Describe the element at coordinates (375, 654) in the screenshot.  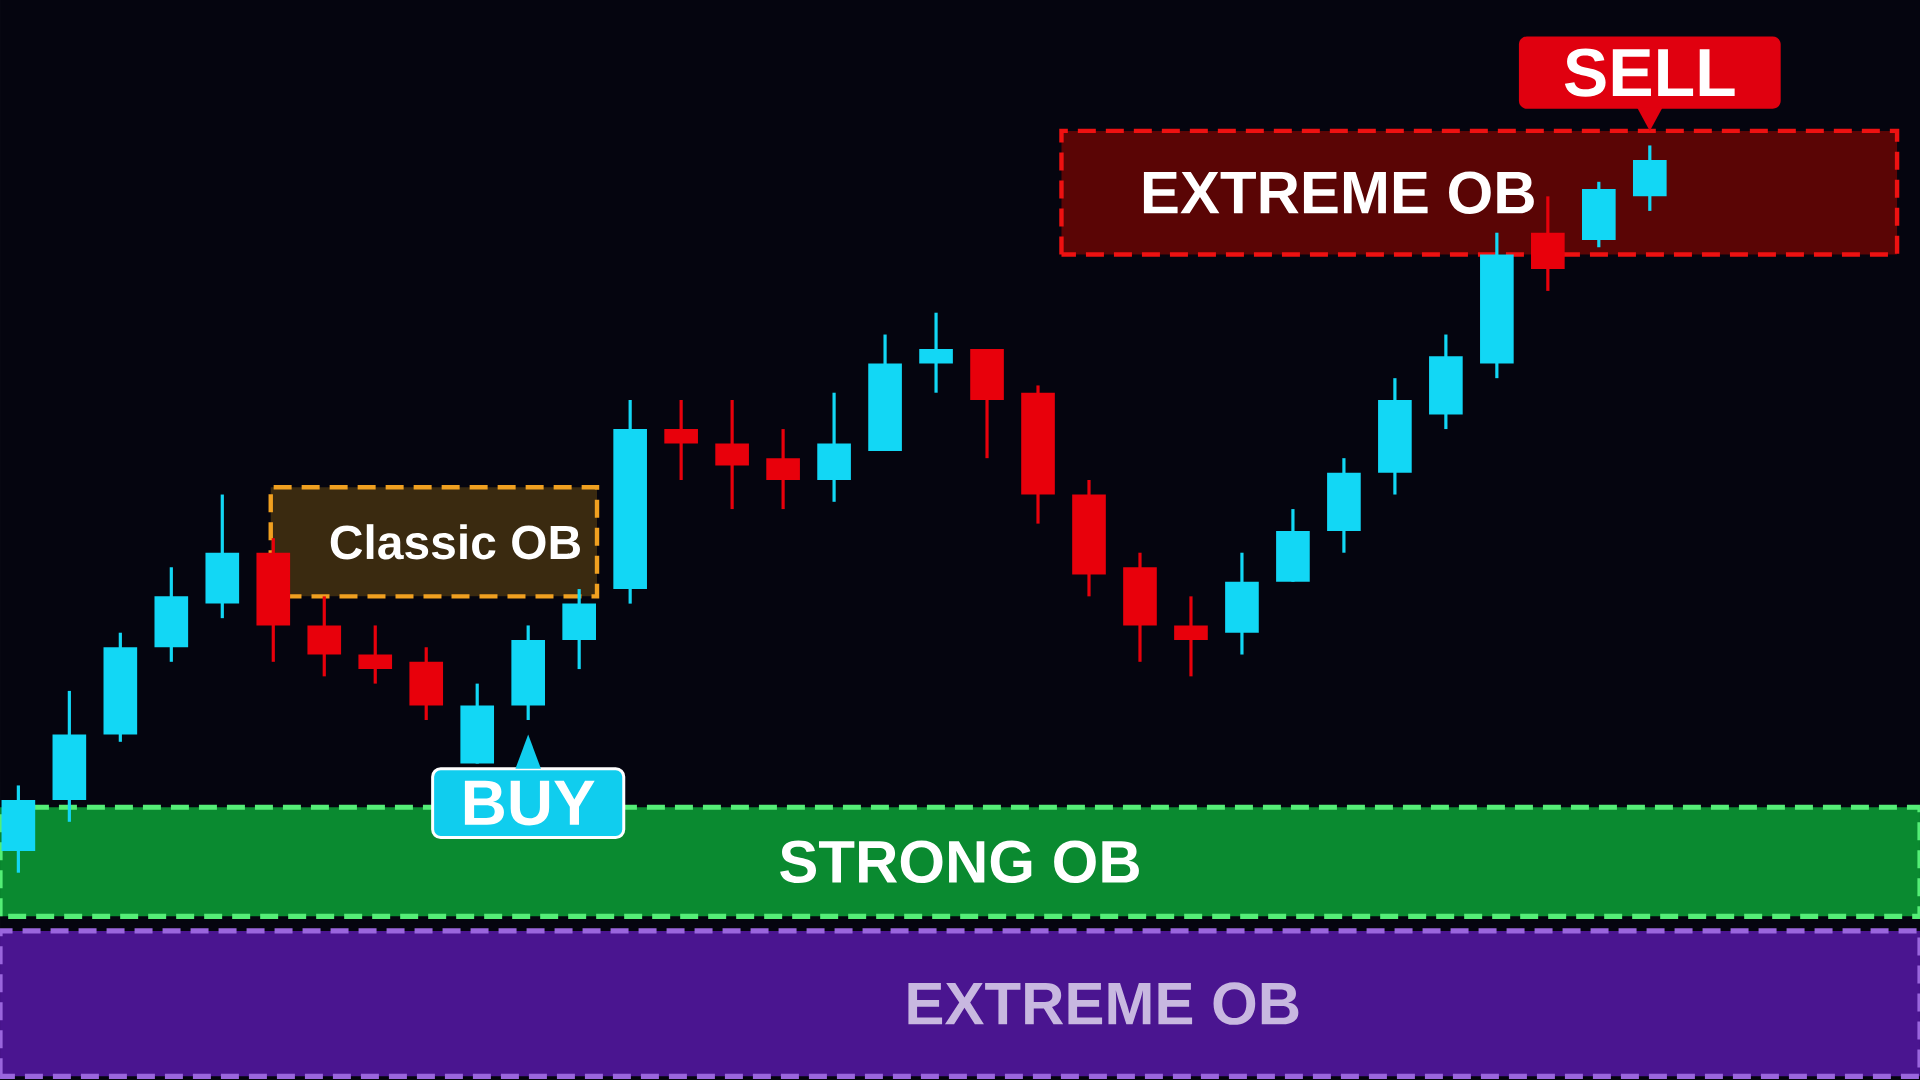
I see `candlestick` at that location.